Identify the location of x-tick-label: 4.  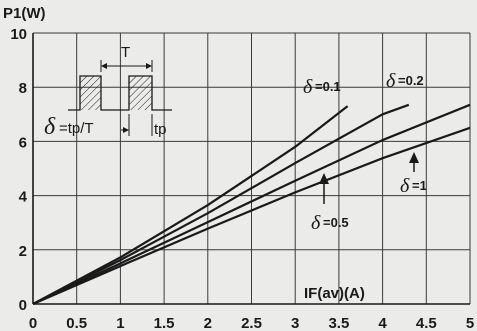
(382, 323).